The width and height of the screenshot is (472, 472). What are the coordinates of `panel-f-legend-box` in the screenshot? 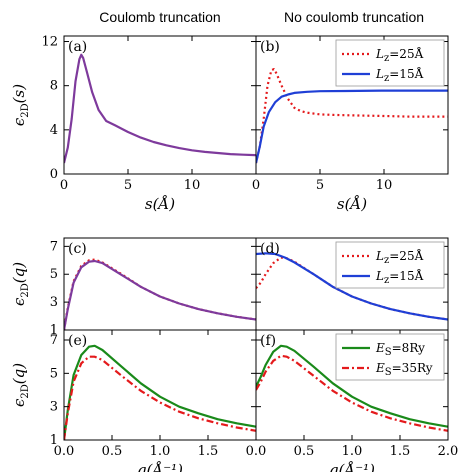 It's located at (390, 357).